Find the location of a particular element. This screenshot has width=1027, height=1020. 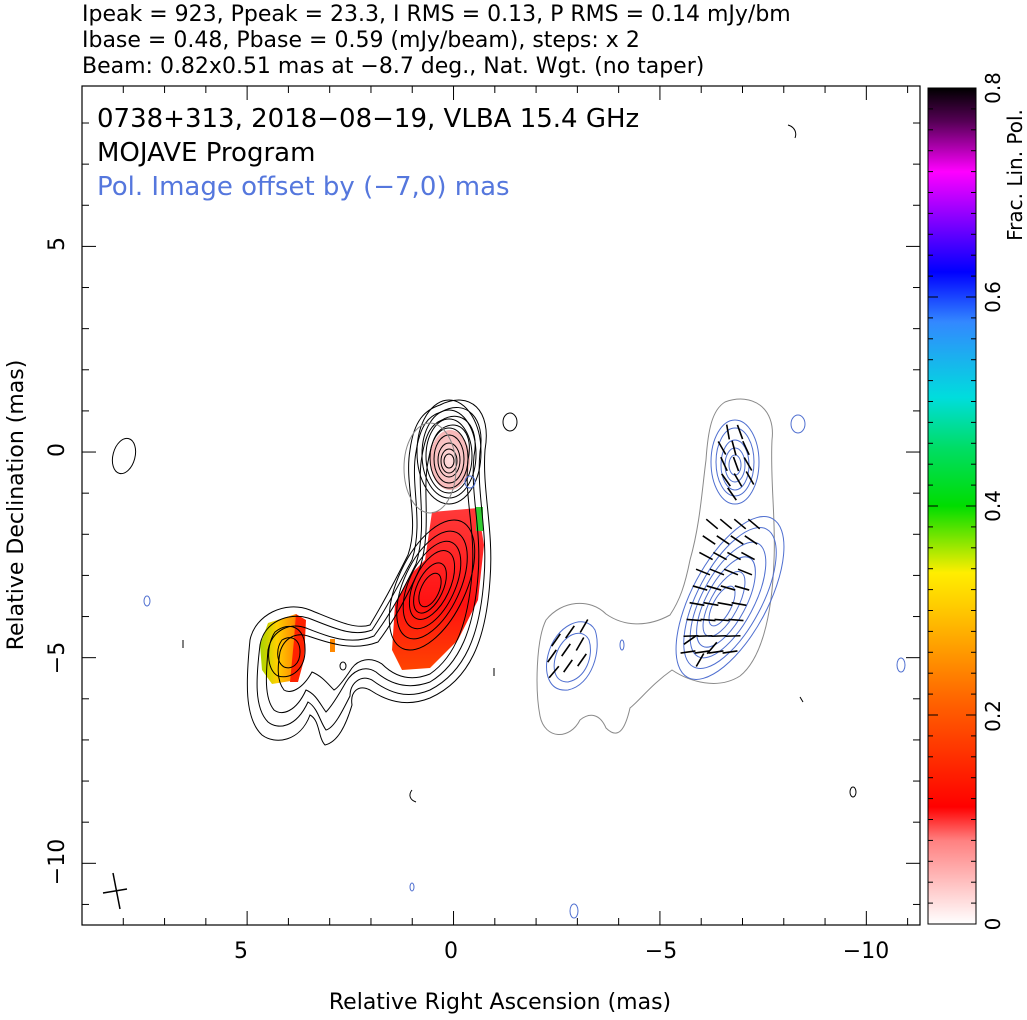

source-annotation: 0738+313, 2018−08−19, VLBA 15.4 GHz is located at coordinates (368, 119).